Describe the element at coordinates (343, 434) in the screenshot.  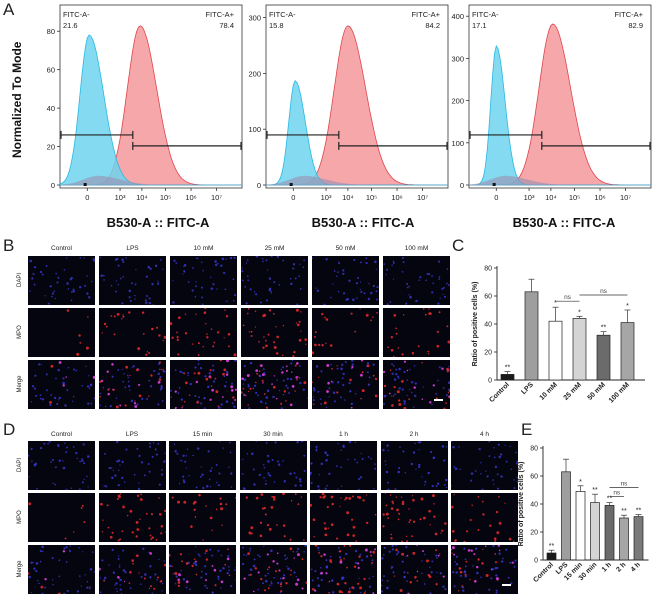
I see `column-header-4: 1 h` at that location.